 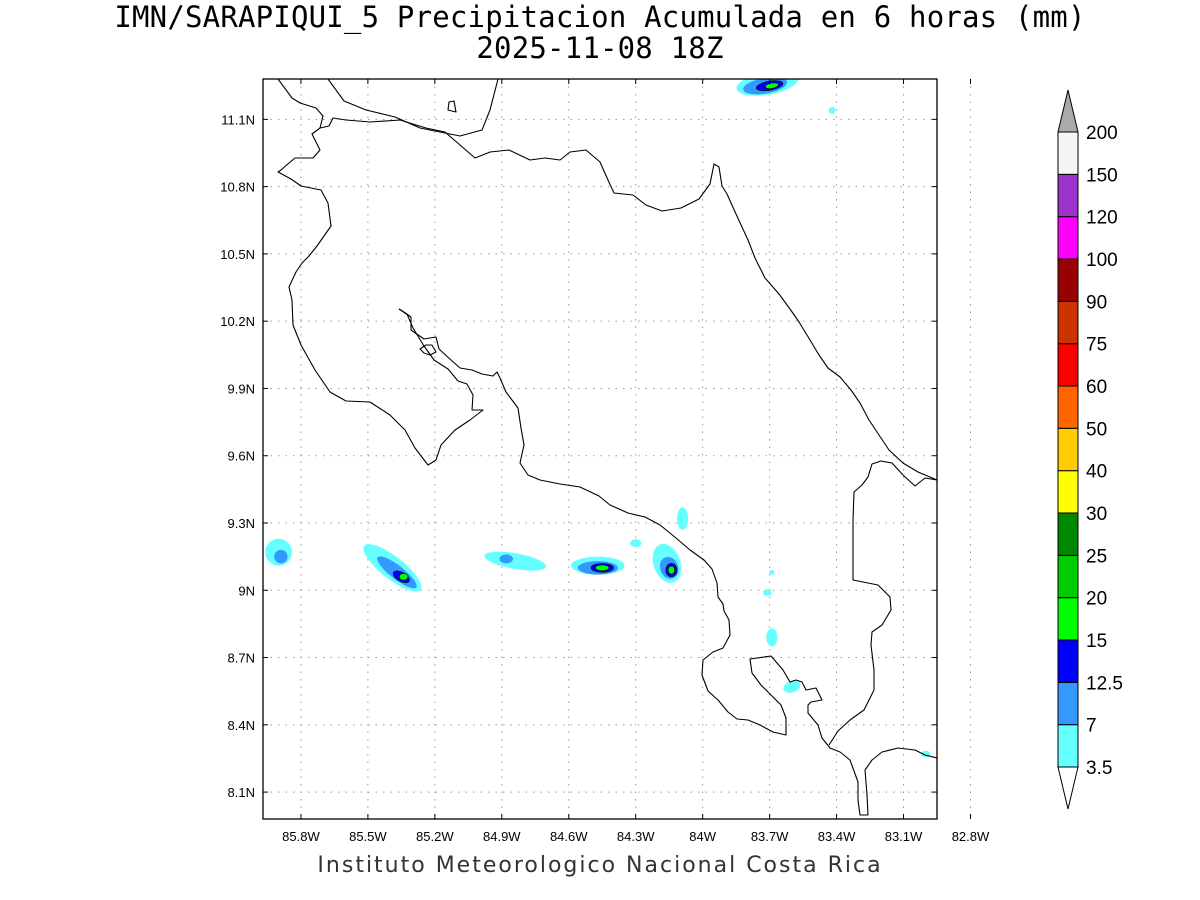 I want to click on caribbean-coast, so click(x=829, y=333).